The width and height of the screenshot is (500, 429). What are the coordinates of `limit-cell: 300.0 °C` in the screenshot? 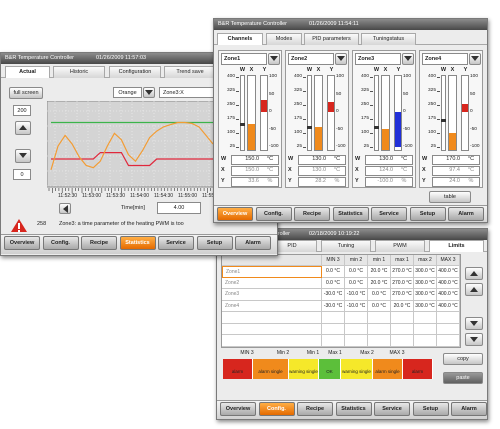 It's located at (425, 272).